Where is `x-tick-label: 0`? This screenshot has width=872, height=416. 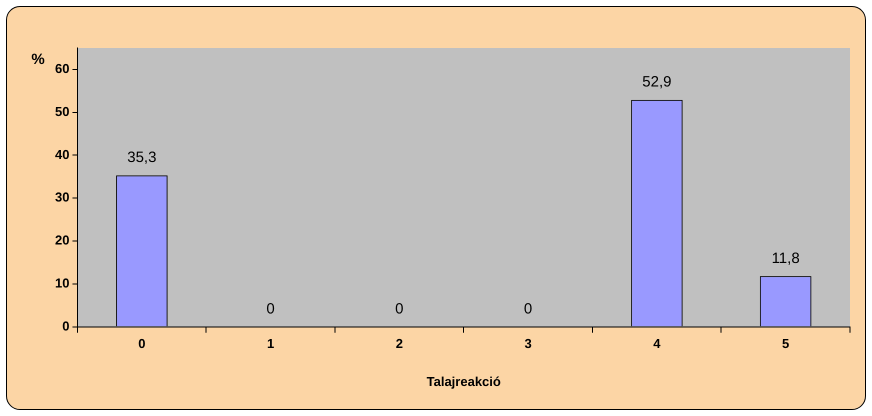
x-tick-label: 0 is located at coordinates (142, 344).